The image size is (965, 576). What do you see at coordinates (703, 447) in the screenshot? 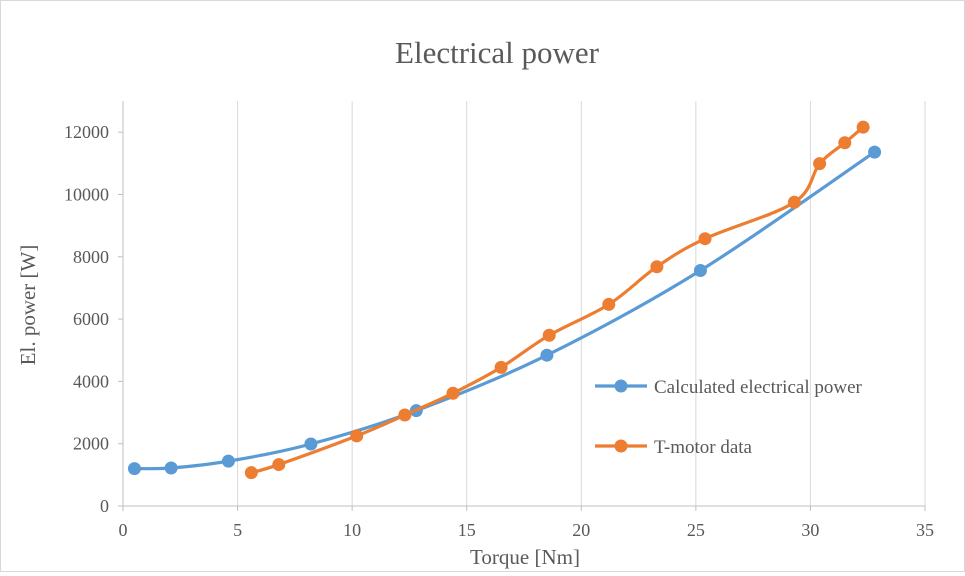
I see `legend-label: T-motor data` at bounding box center [703, 447].